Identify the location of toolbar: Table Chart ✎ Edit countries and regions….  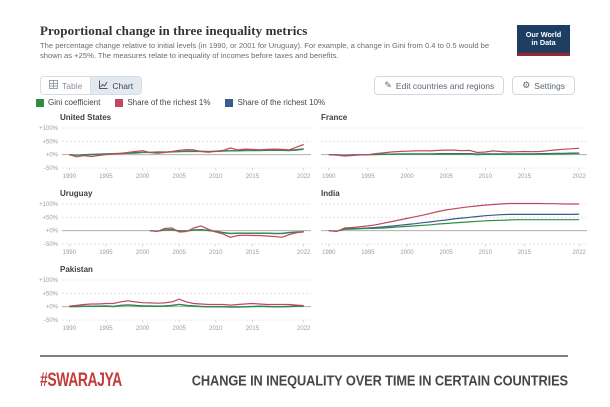
(307, 85).